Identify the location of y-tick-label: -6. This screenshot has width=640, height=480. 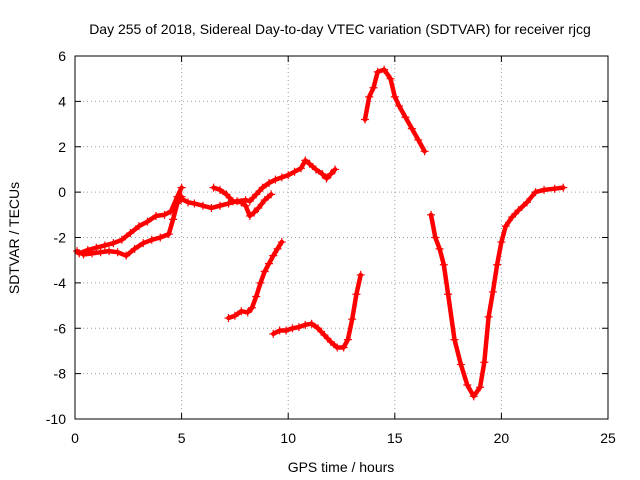
(60, 328).